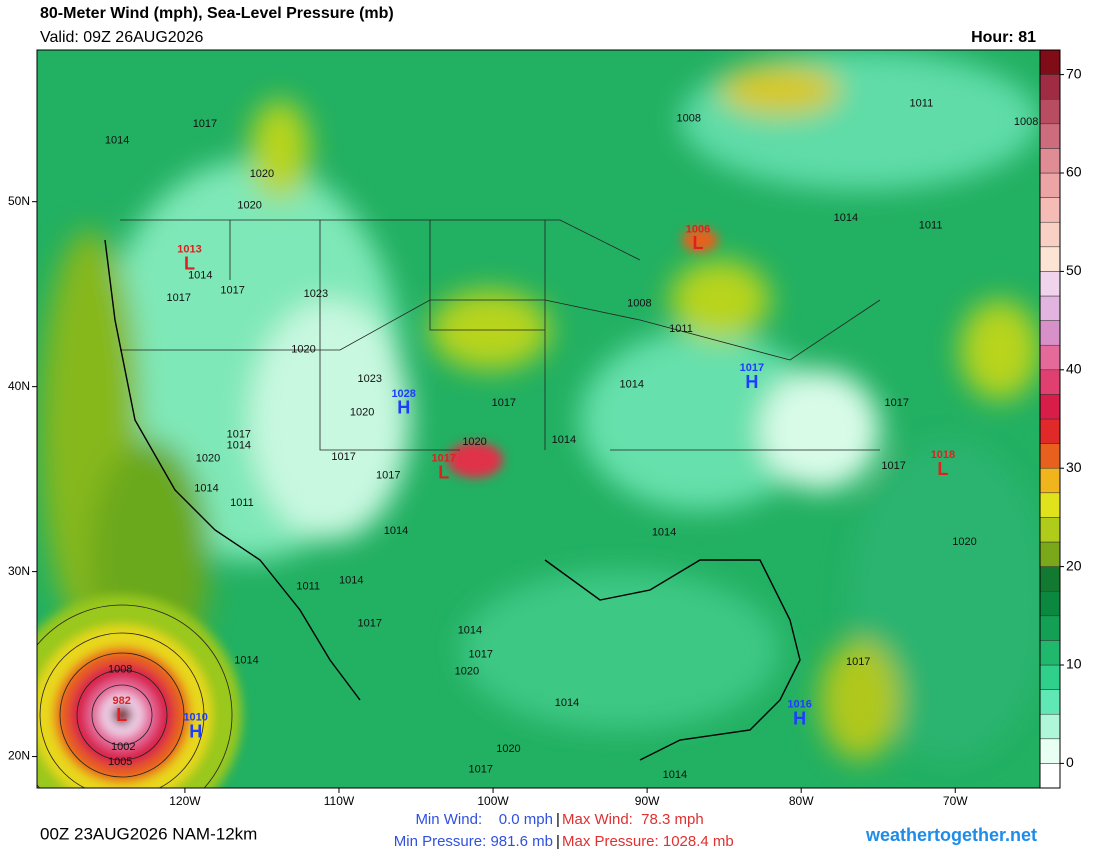 Image resolution: width=1100 pixels, height=855 pixels. I want to click on lon-label: 70W, so click(955, 801).